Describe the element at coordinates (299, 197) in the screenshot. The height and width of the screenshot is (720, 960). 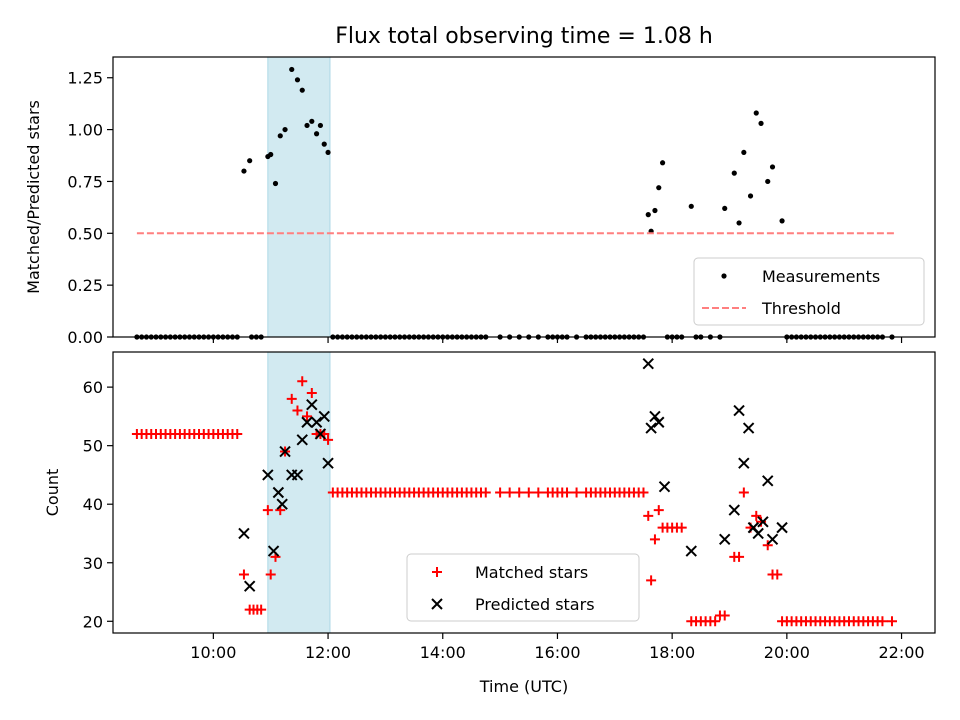
I see `shaded-interval` at that location.